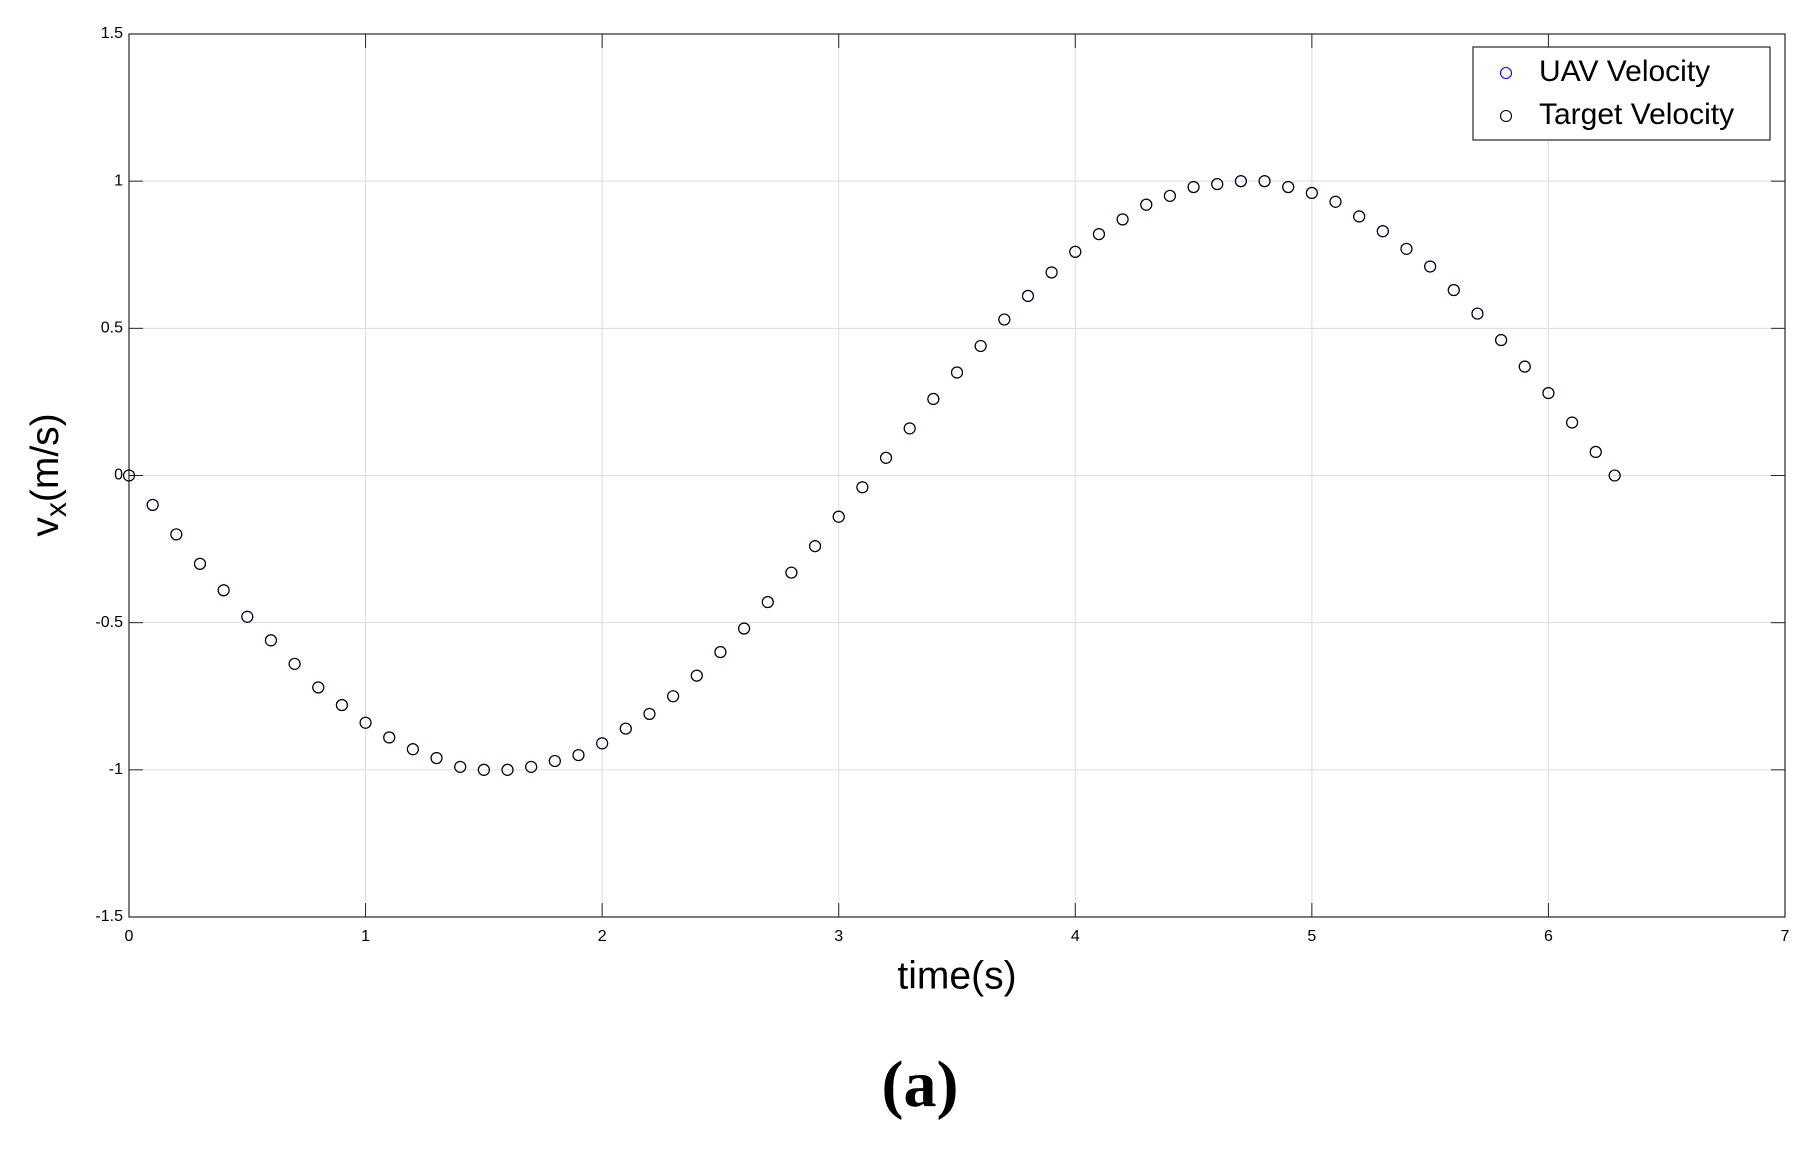 The image size is (1804, 1151). What do you see at coordinates (112, 33) in the screenshot?
I see `y-tick-label: 1.5` at bounding box center [112, 33].